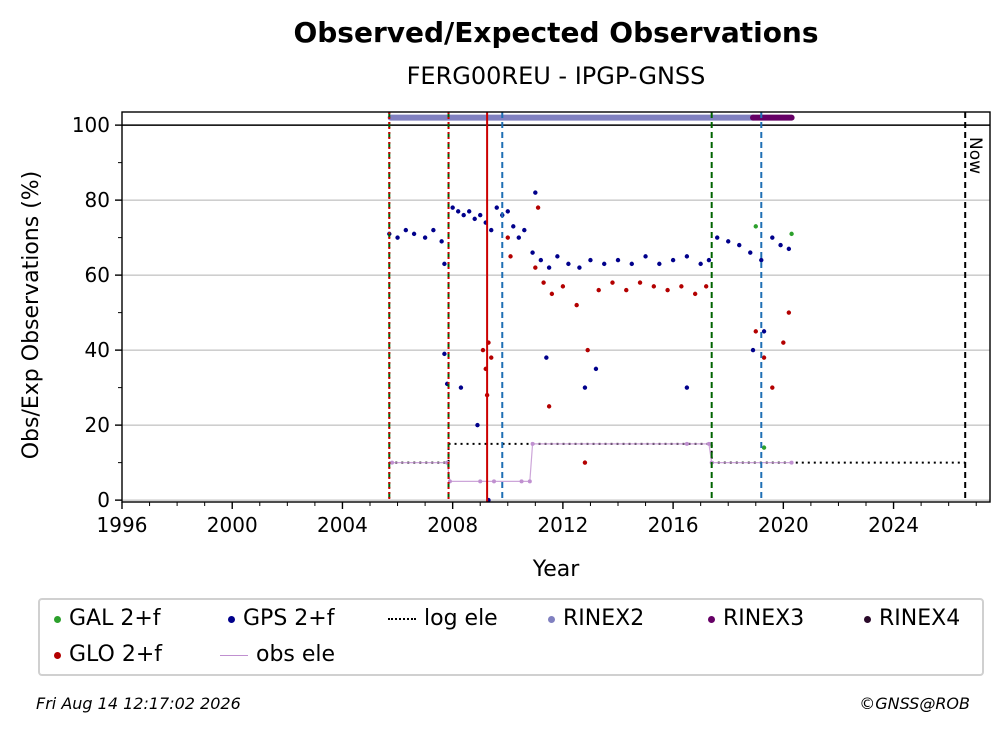  Describe the element at coordinates (562, 525) in the screenshot. I see `x-tick-label-4: 2012` at that location.